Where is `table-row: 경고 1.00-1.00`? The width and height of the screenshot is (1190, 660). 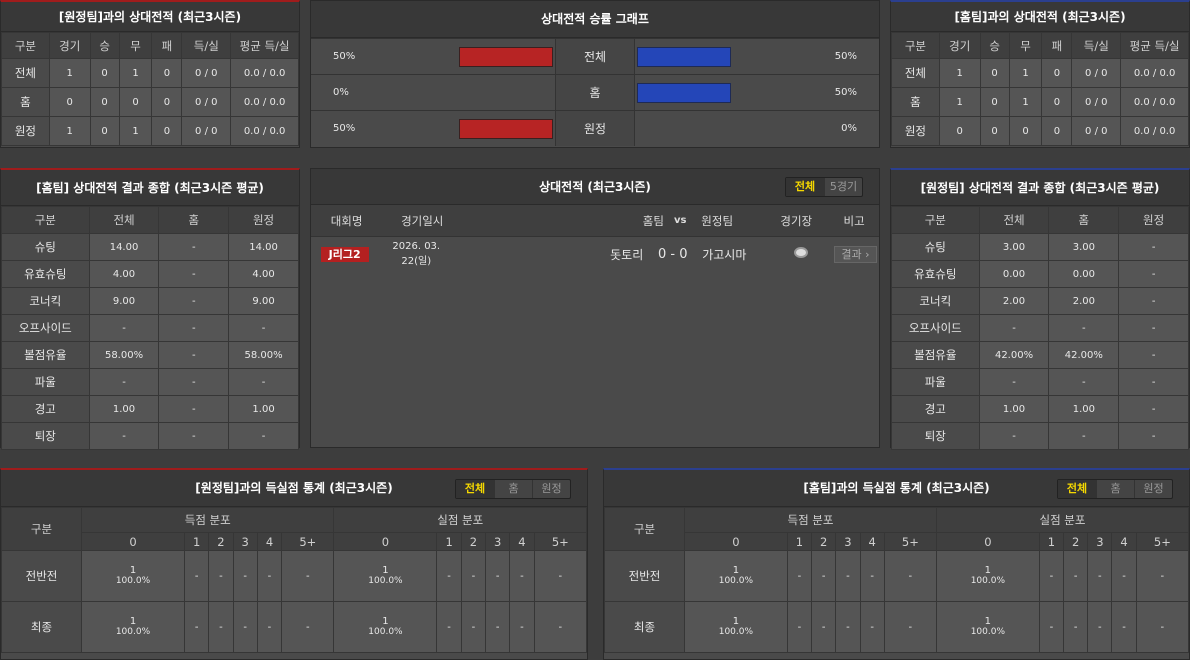 table-row: 경고 1.00-1.00 is located at coordinates (150, 409).